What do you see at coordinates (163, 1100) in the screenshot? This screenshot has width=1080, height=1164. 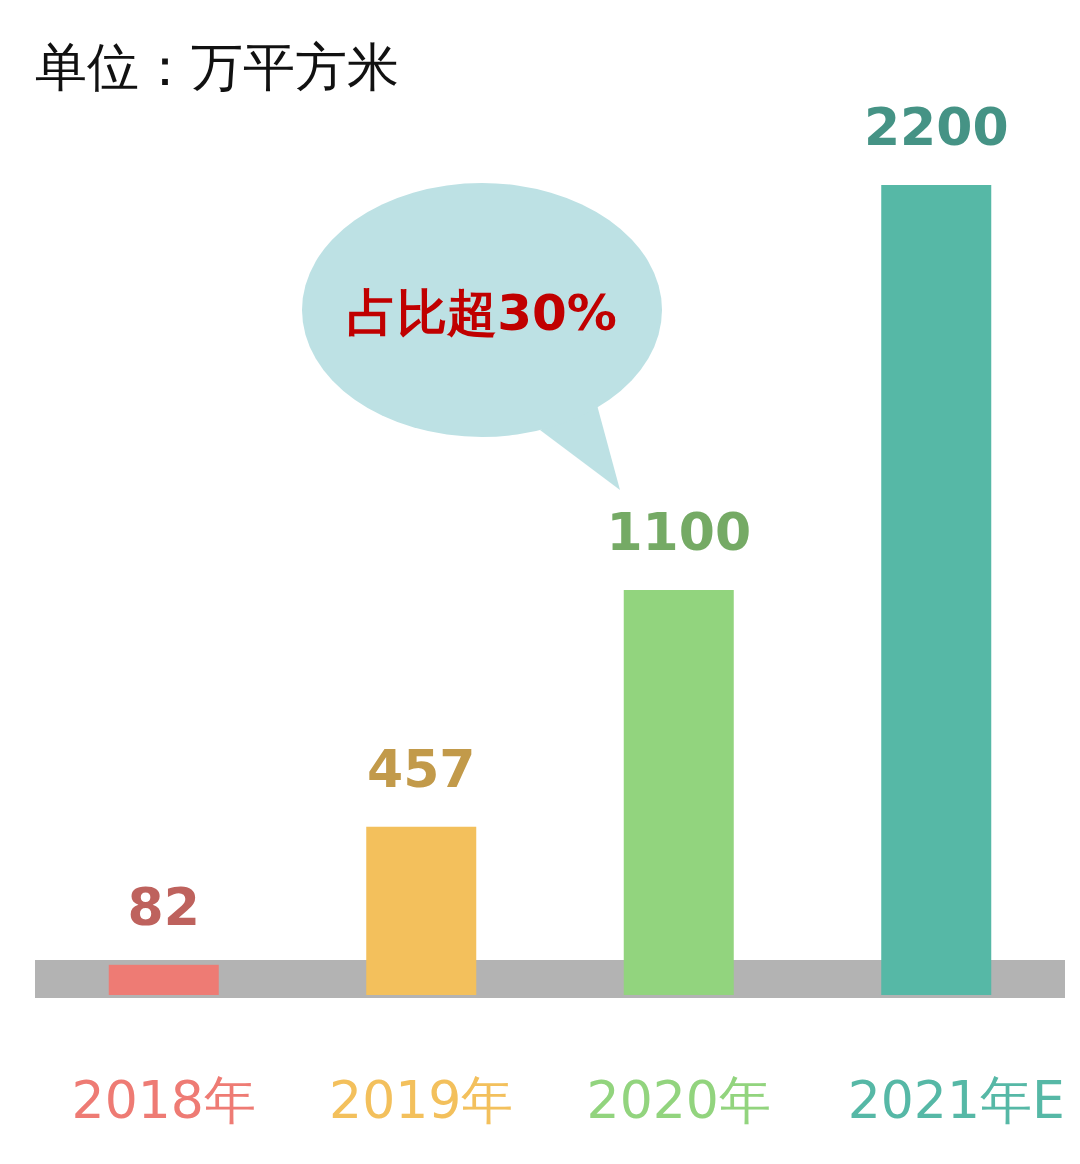 I see `x-tick-label: 2018年` at bounding box center [163, 1100].